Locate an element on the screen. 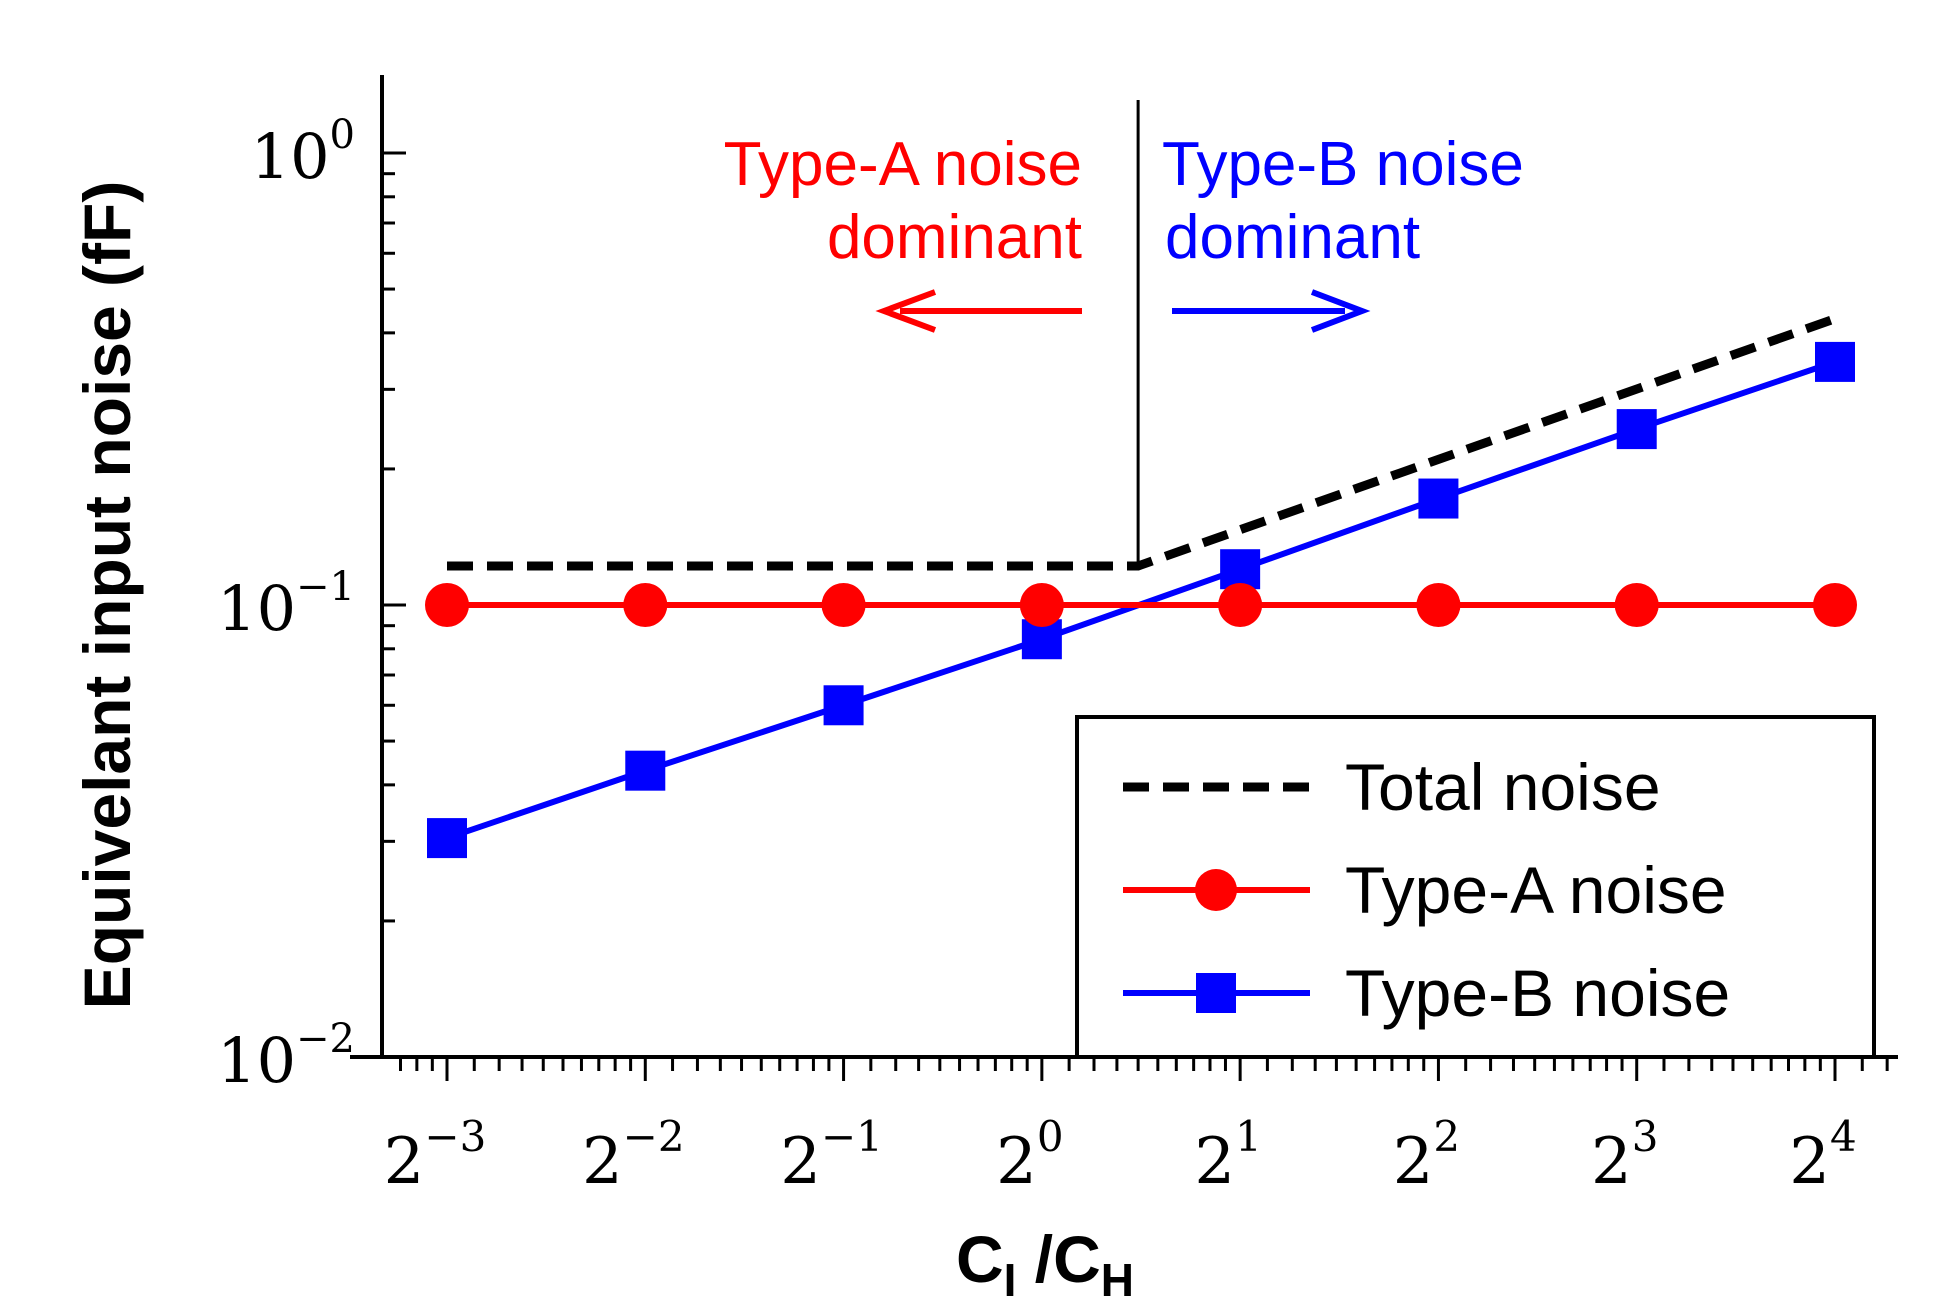 The height and width of the screenshot is (1308, 1938). left-arrow-icon is located at coordinates (906, 311).